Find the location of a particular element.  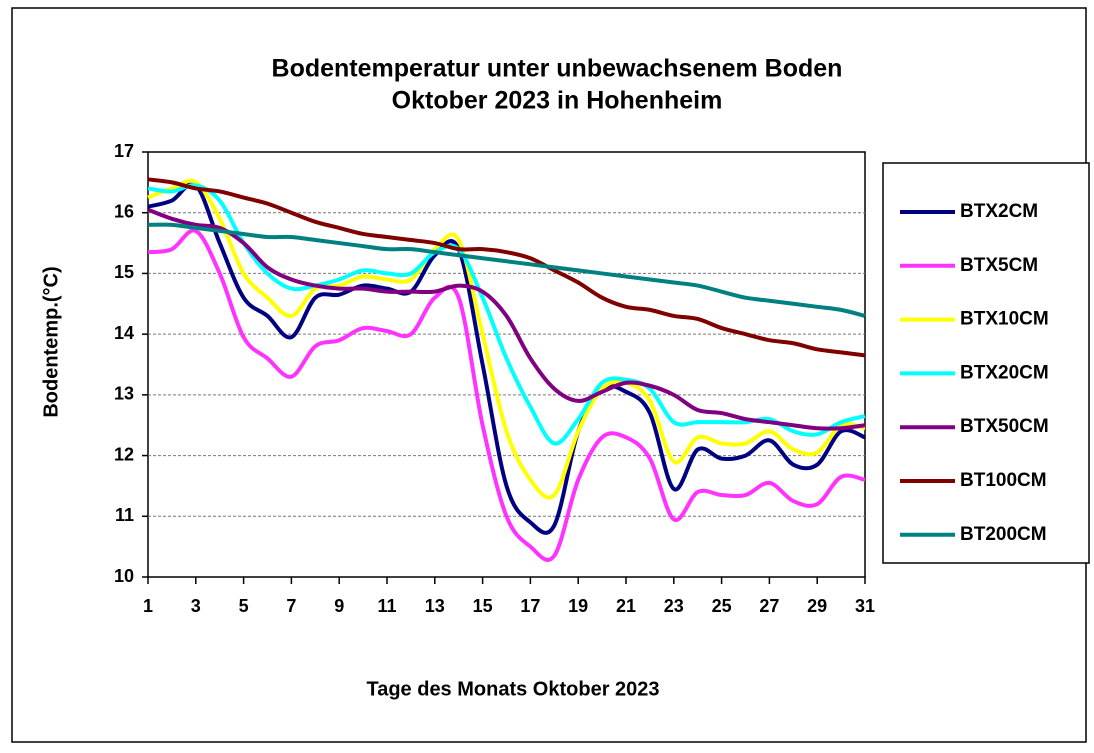

legend-label: BTX2CM is located at coordinates (999, 211).